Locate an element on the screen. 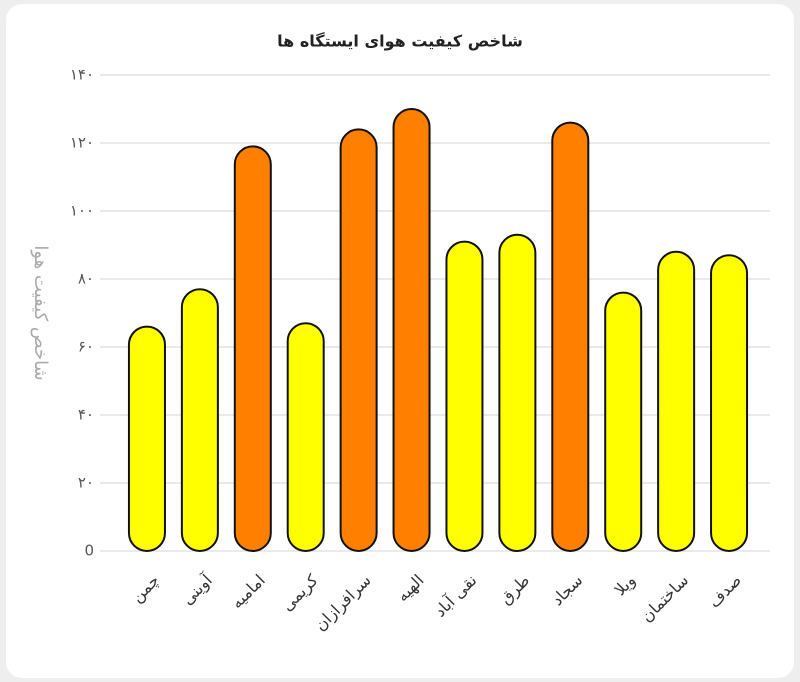 This screenshot has height=682, width=800. y-tick-label: 0 is located at coordinates (89, 551).